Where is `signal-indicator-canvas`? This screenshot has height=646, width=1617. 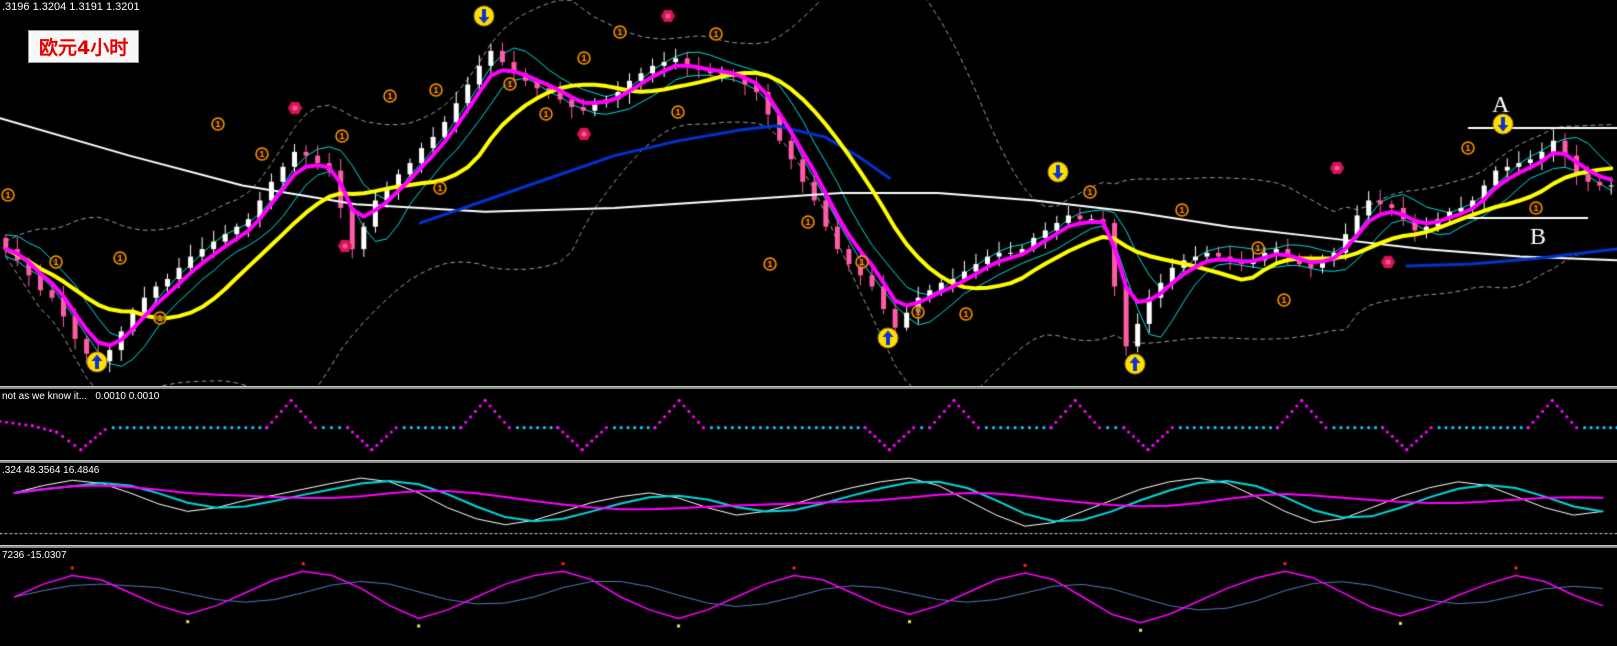 signal-indicator-canvas is located at coordinates (808, 424).